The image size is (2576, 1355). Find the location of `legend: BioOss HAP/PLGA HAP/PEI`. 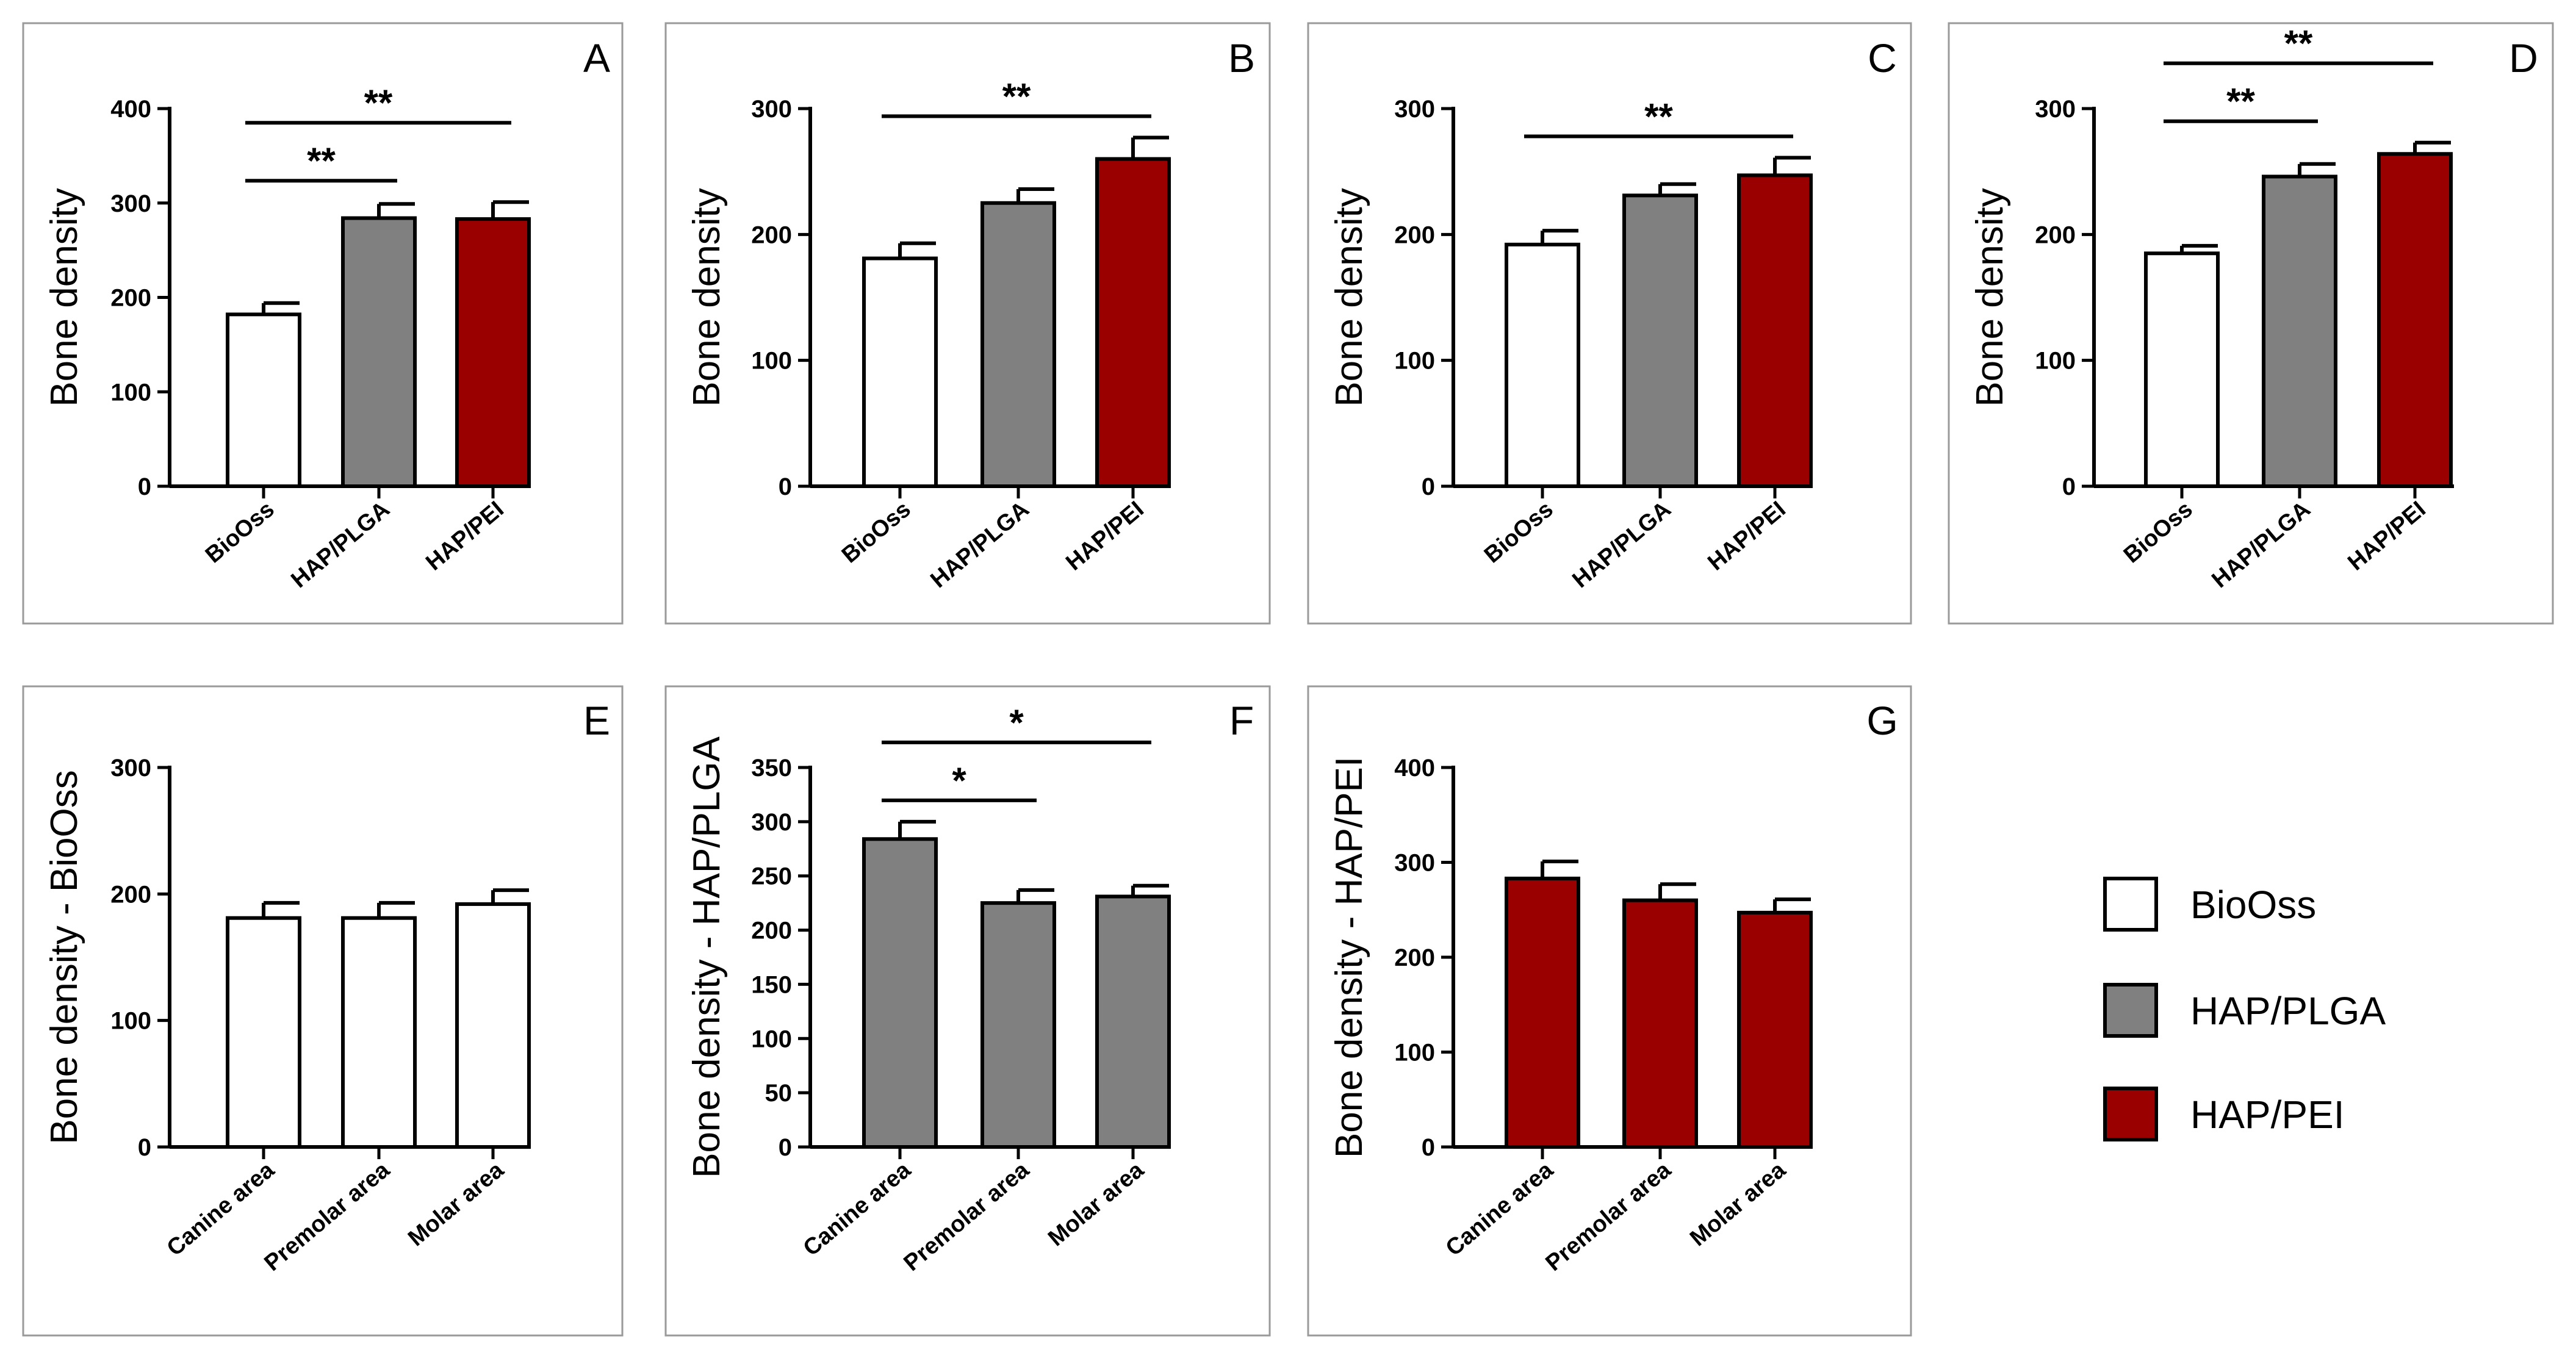

legend: BioOss HAP/PLGA HAP/PEI is located at coordinates (2244, 1009).